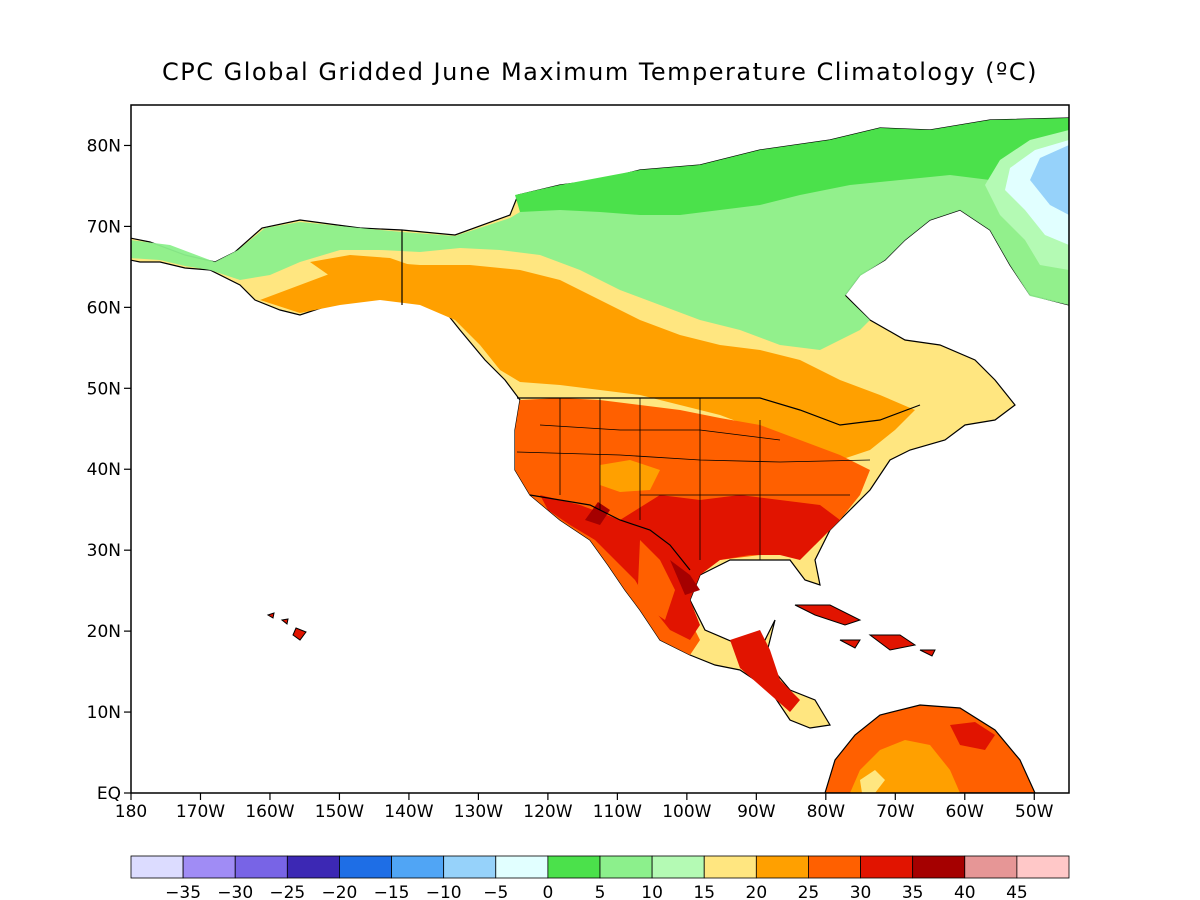 This screenshot has height=900, width=1200. What do you see at coordinates (1034, 812) in the screenshot?
I see `lon-label: 50W` at bounding box center [1034, 812].